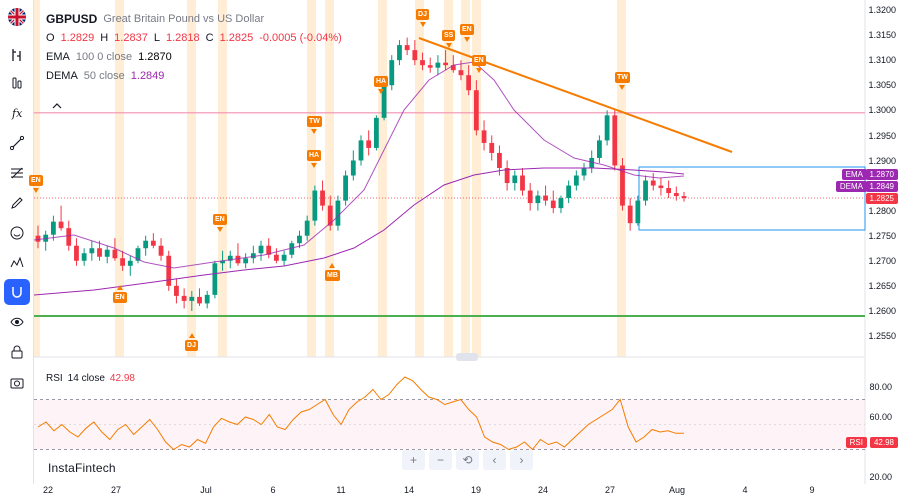  What do you see at coordinates (882, 261) in the screenshot?
I see `price-tick-label: 1.2700` at bounding box center [882, 261].